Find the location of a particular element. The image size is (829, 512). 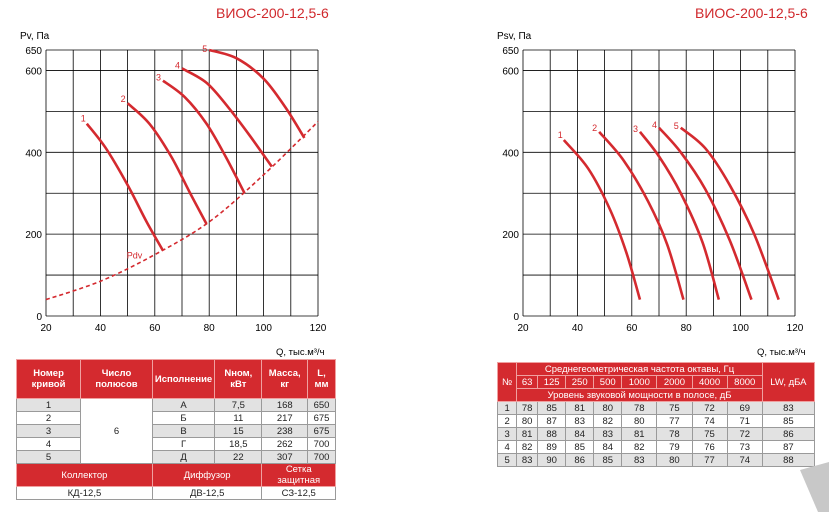

col-number: № is located at coordinates (507, 382).